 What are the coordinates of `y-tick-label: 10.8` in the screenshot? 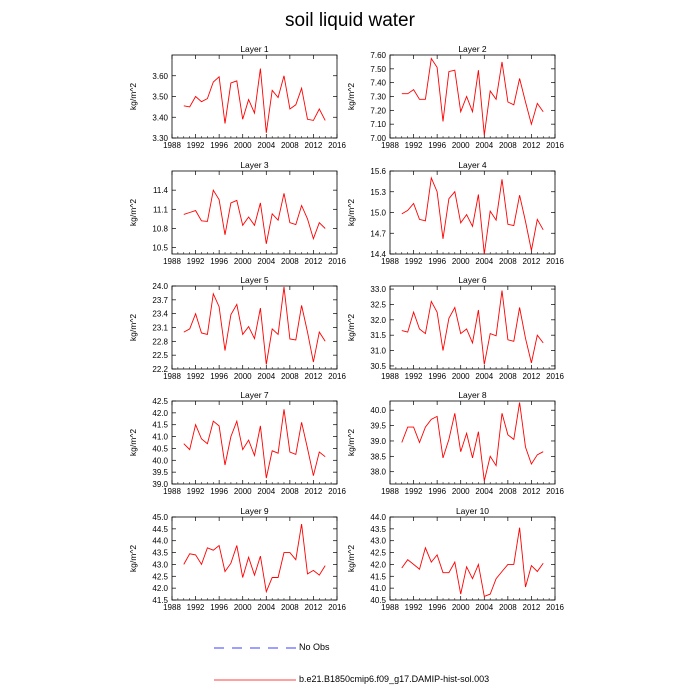 It's located at (160, 228).